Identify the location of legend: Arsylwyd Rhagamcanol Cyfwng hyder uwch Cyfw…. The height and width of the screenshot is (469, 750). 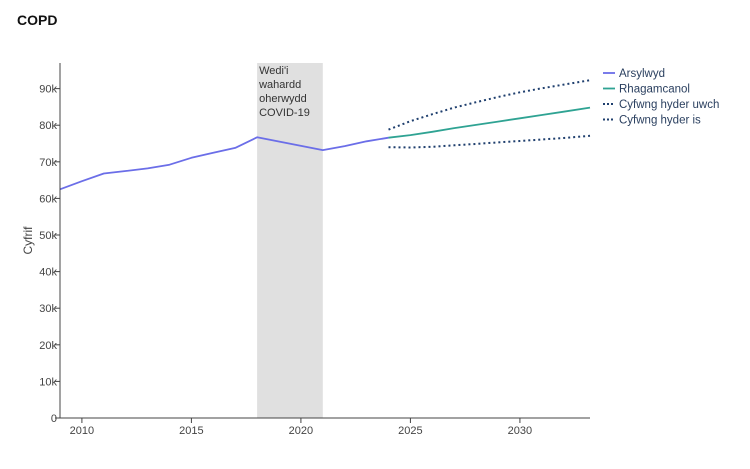
(661, 97).